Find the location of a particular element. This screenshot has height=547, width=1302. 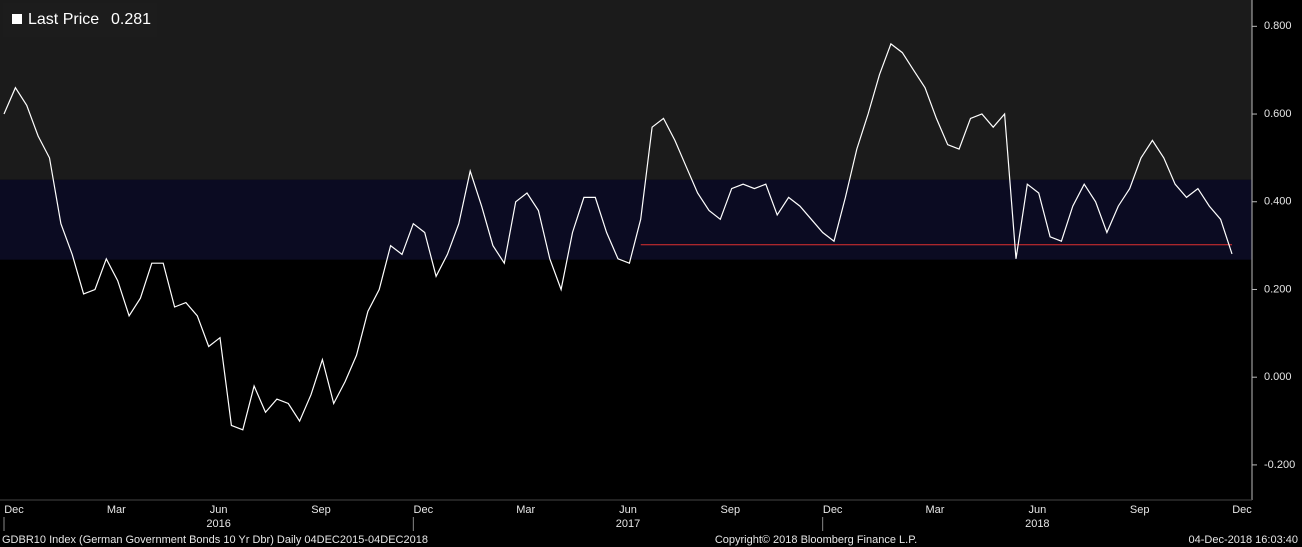

y-tick-label: 0.000 is located at coordinates (1278, 377).